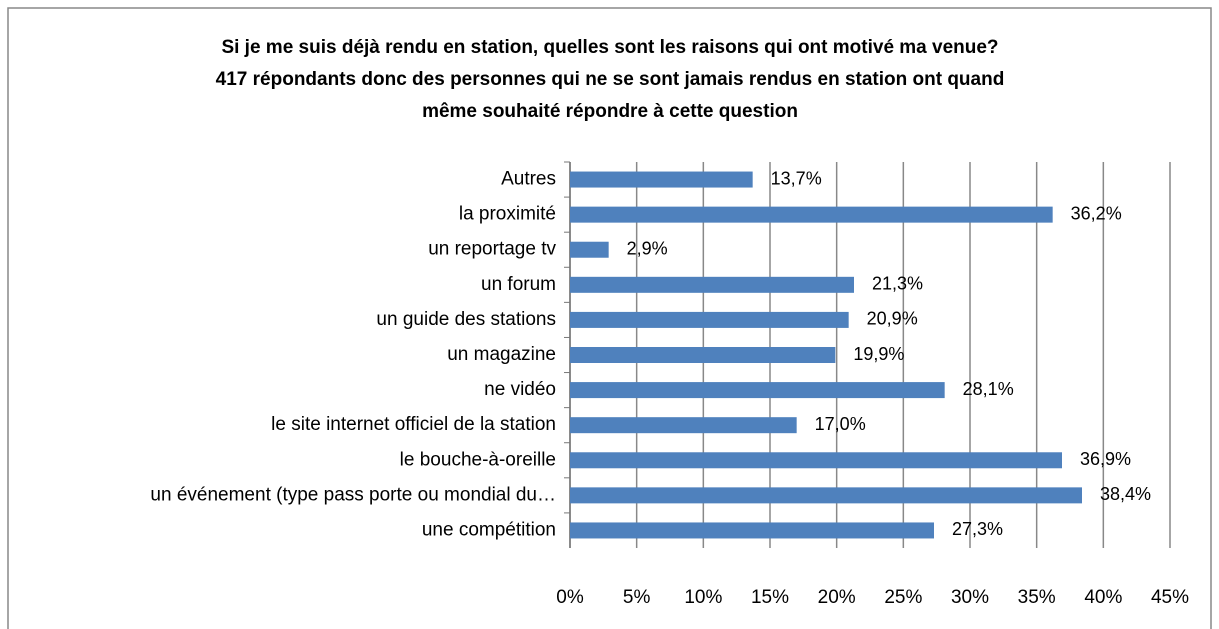 The image size is (1219, 629). Describe the element at coordinates (703, 597) in the screenshot. I see `x-tick-label: 10%` at that location.